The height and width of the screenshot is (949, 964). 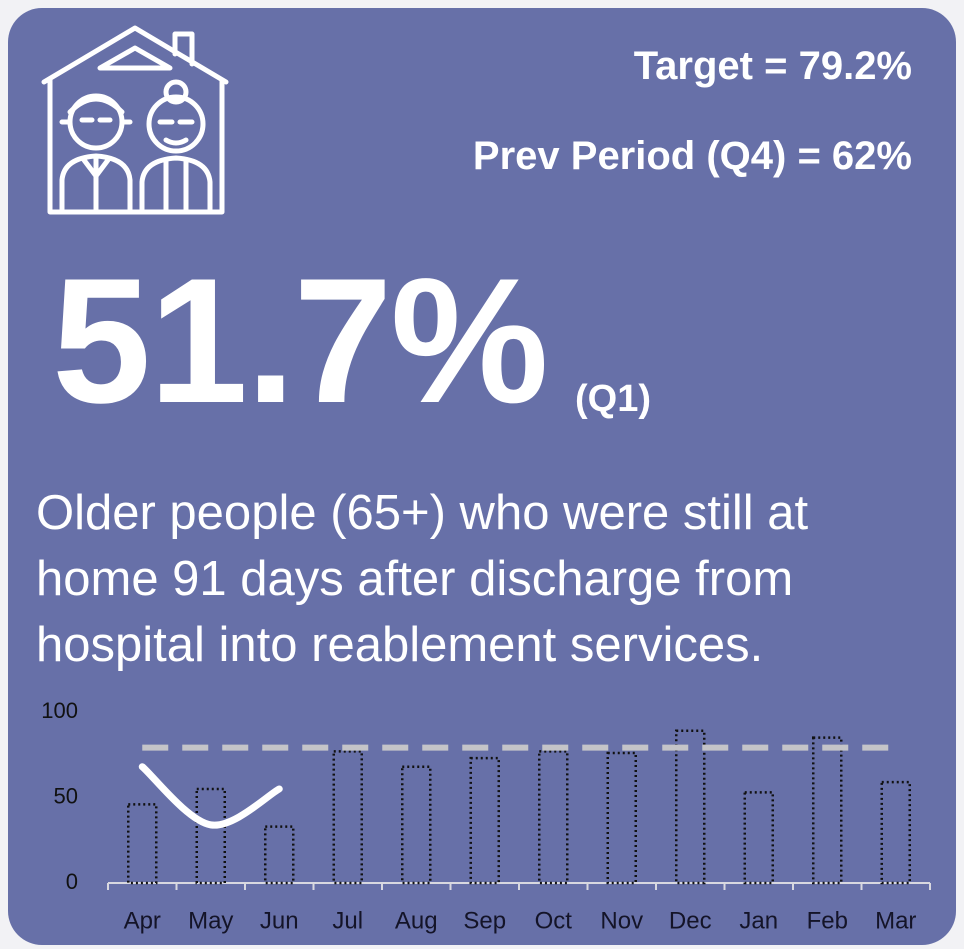 What do you see at coordinates (210, 920) in the screenshot?
I see `x-tick-label: May` at bounding box center [210, 920].